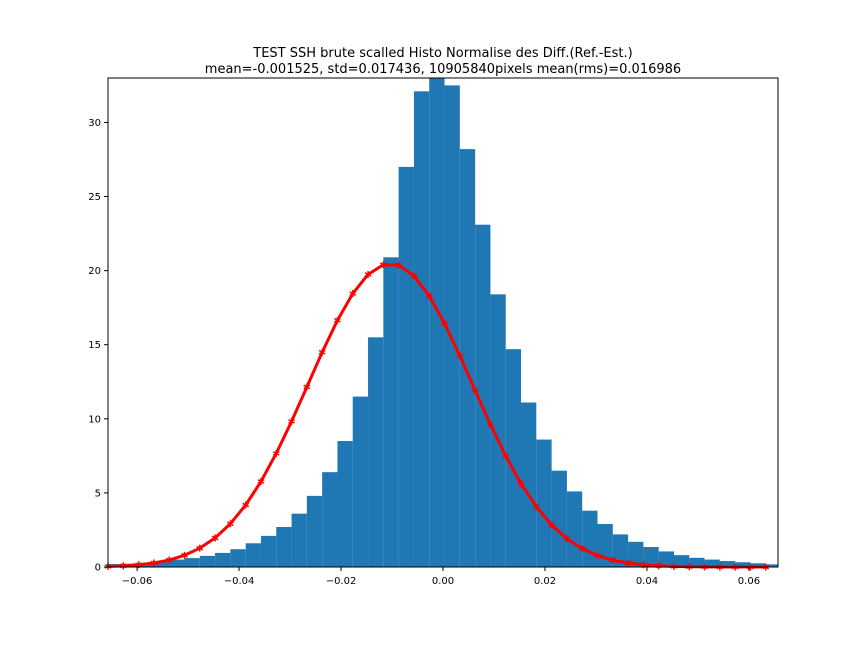 The image size is (864, 648). Describe the element at coordinates (94, 123) in the screenshot. I see `y-tick-label: 30` at that location.